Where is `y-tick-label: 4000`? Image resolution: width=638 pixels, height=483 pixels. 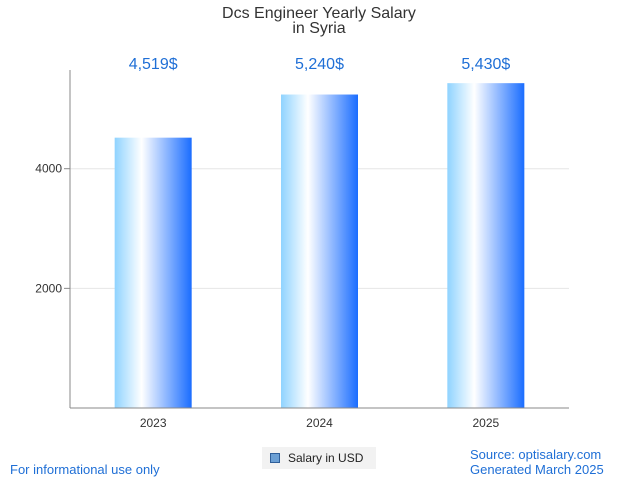 y-tick-label: 4000 is located at coordinates (48, 169).